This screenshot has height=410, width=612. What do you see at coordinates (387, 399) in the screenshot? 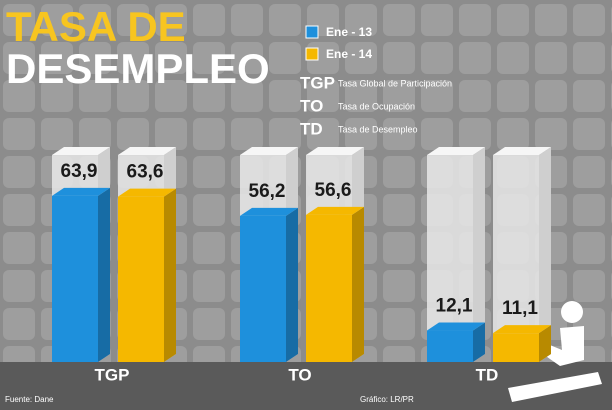
I see `credit: Gráfico: LR/PR` at bounding box center [387, 399].